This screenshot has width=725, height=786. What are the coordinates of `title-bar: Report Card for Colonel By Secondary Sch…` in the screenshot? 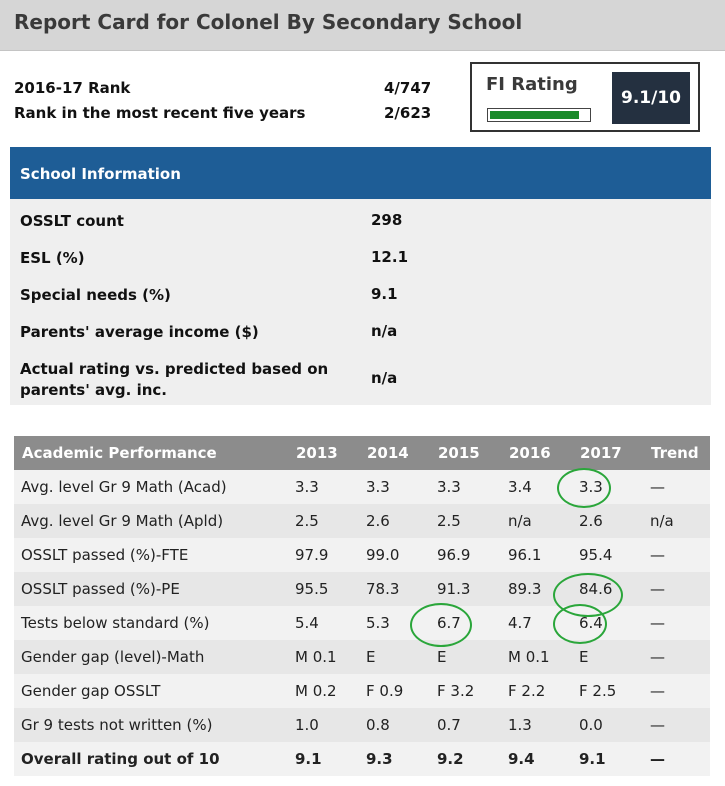 It's located at (362, 25).